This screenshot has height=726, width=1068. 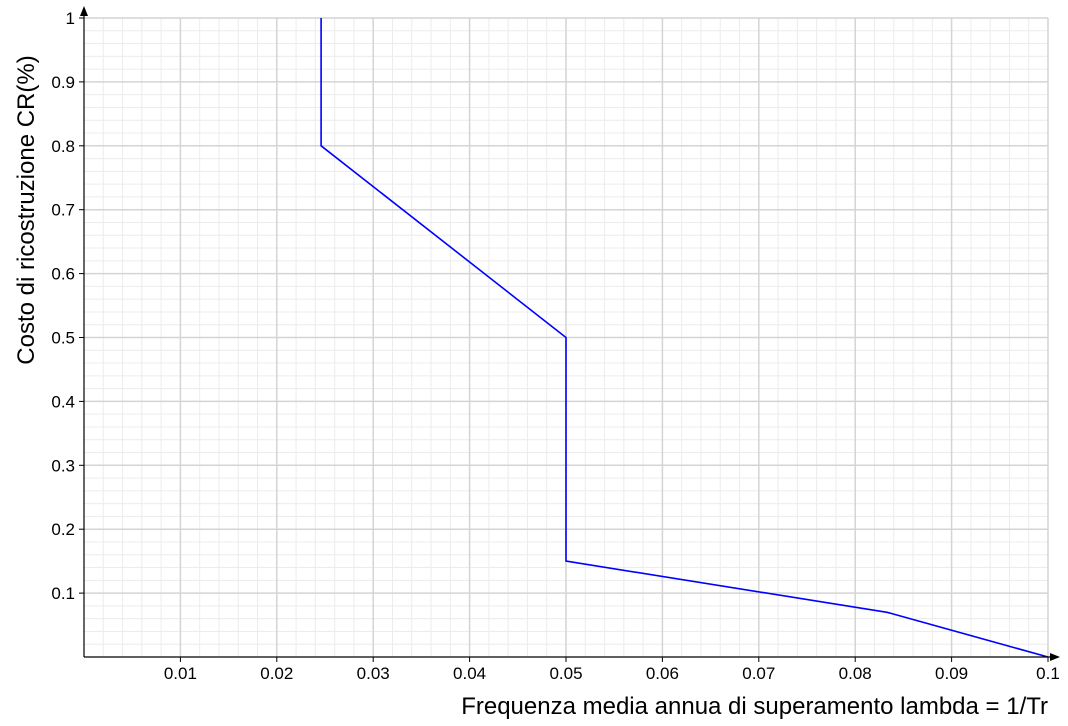 What do you see at coordinates (63, 401) in the screenshot?
I see `y-tick-label: 0.4` at bounding box center [63, 401].